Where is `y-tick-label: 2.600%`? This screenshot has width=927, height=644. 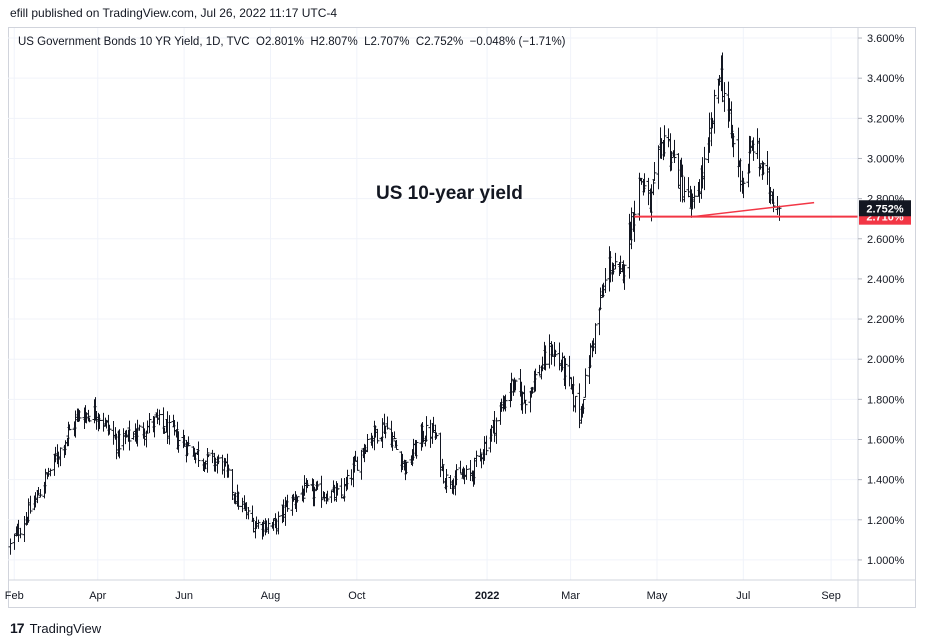
y-tick-label: 2.600% is located at coordinates (886, 240).